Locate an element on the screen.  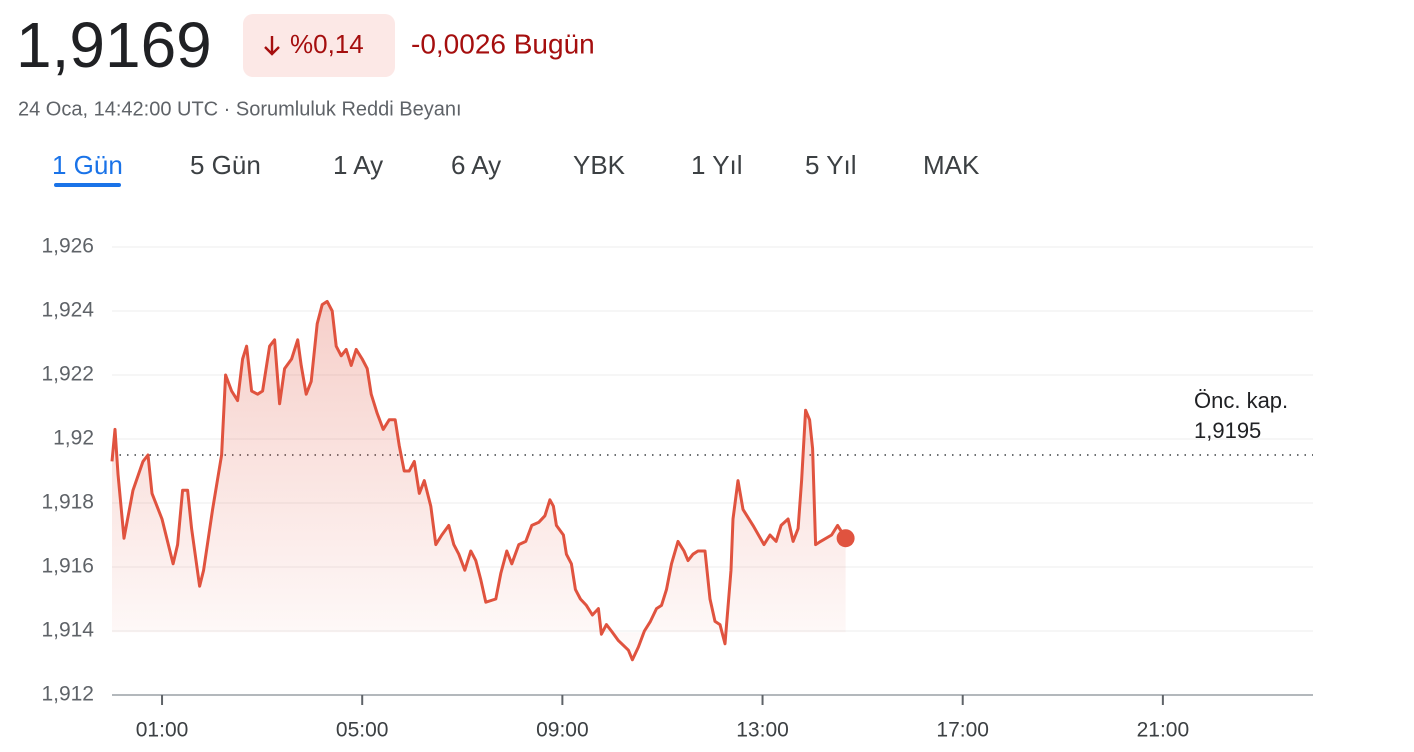
y-tick-label: 1,916 is located at coordinates (67, 566).